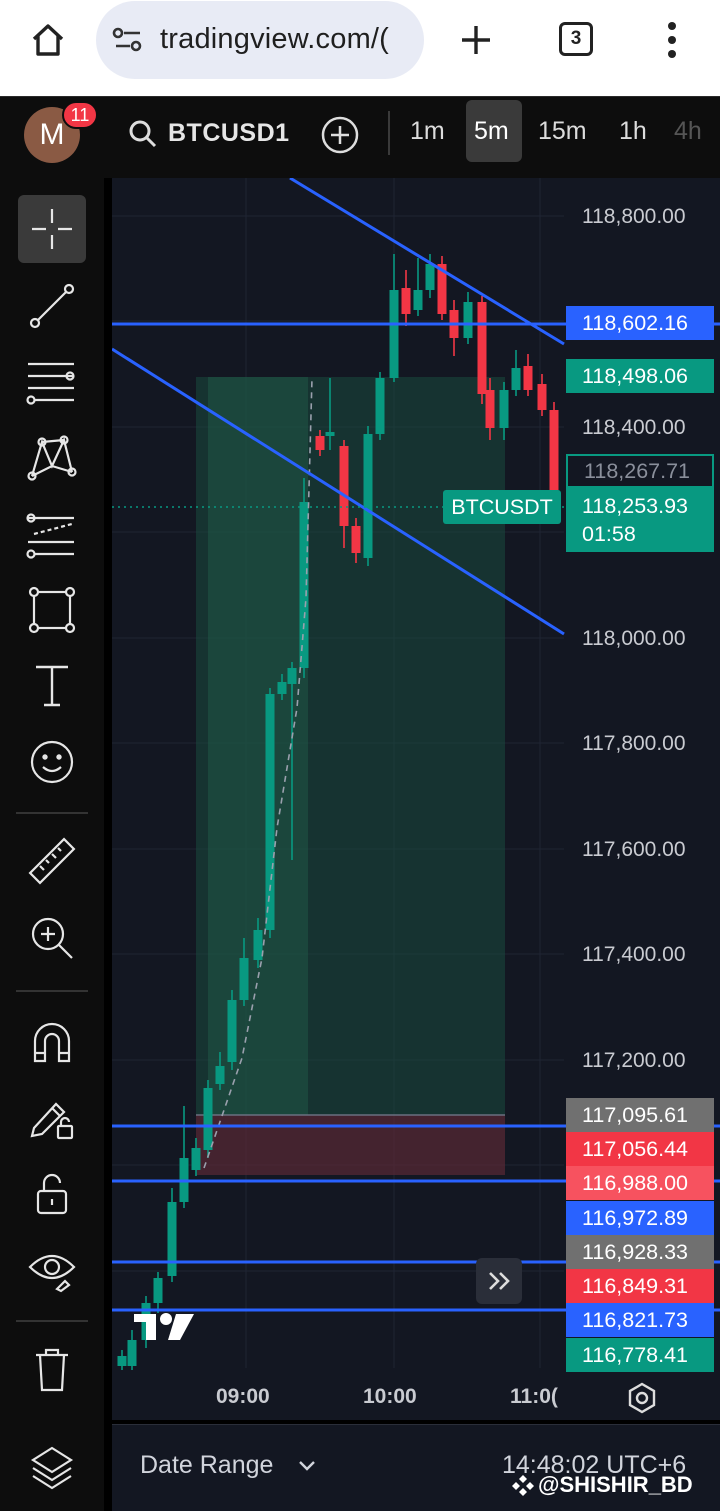 This screenshot has width=720, height=1511. I want to click on layers-icon, so click(52, 1467).